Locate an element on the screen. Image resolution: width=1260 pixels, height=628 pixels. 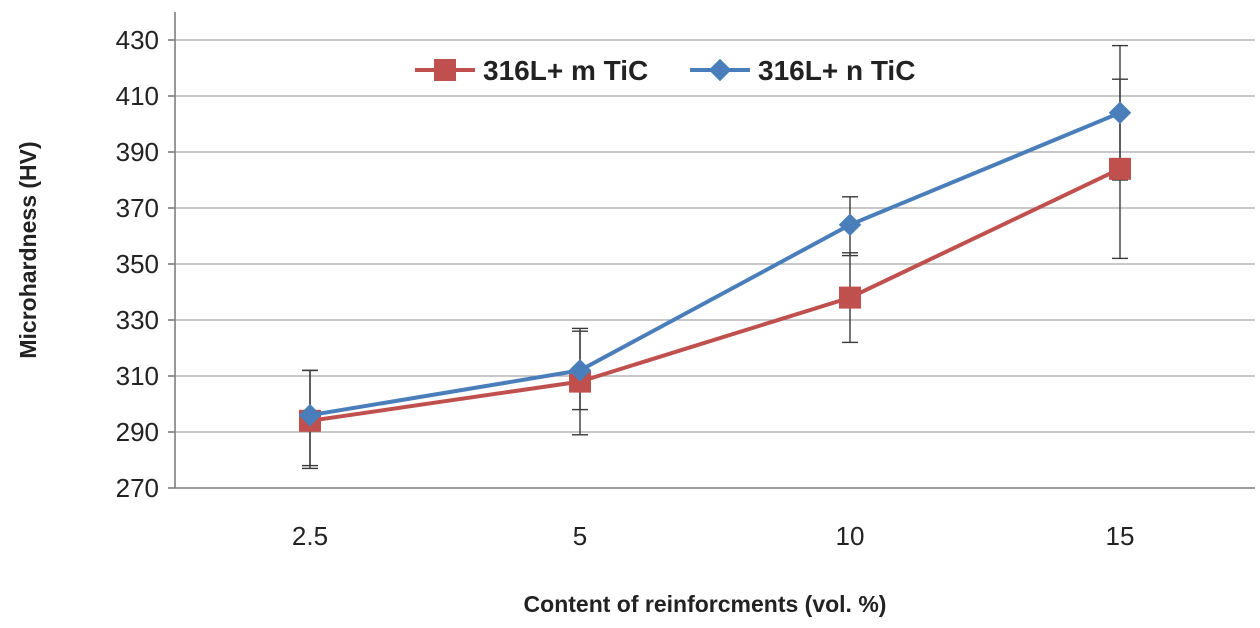
legend-label: 316L+ n TiC is located at coordinates (836, 70).